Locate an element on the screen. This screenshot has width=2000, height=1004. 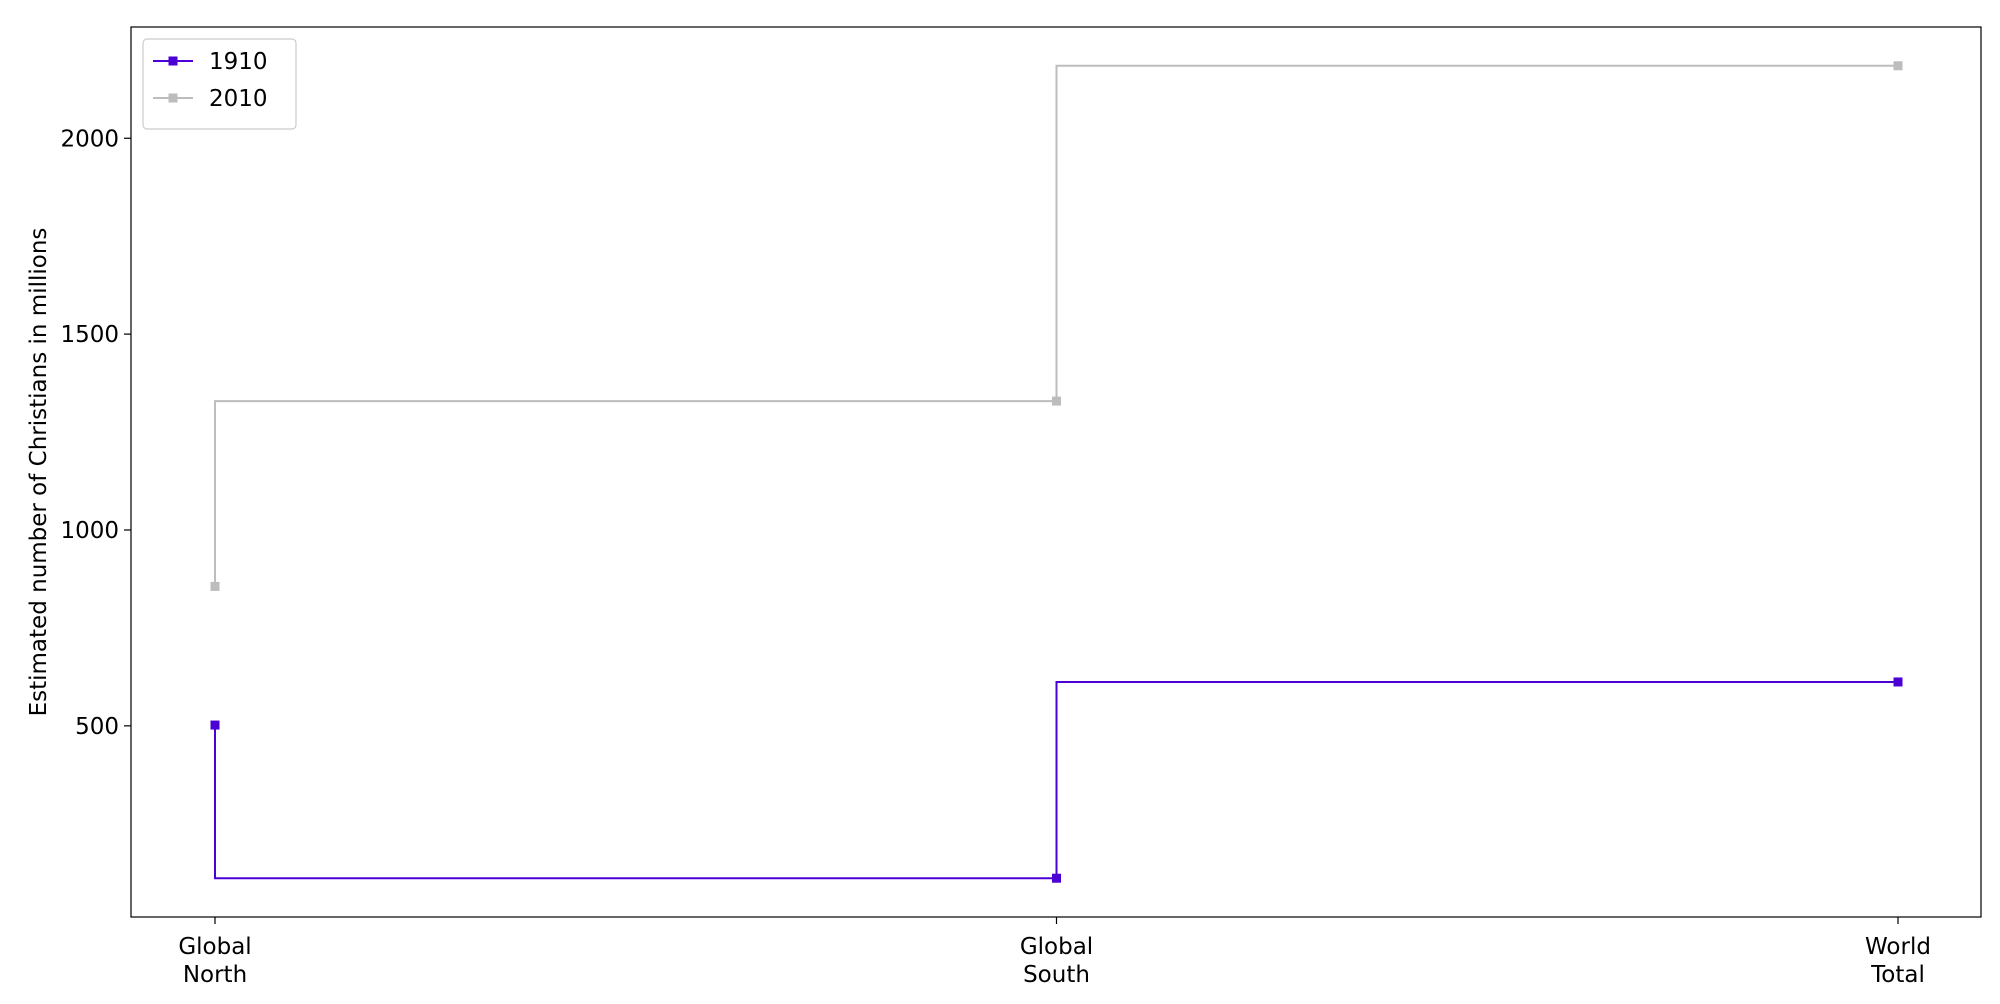
legend-marker-2010 is located at coordinates (173, 98).